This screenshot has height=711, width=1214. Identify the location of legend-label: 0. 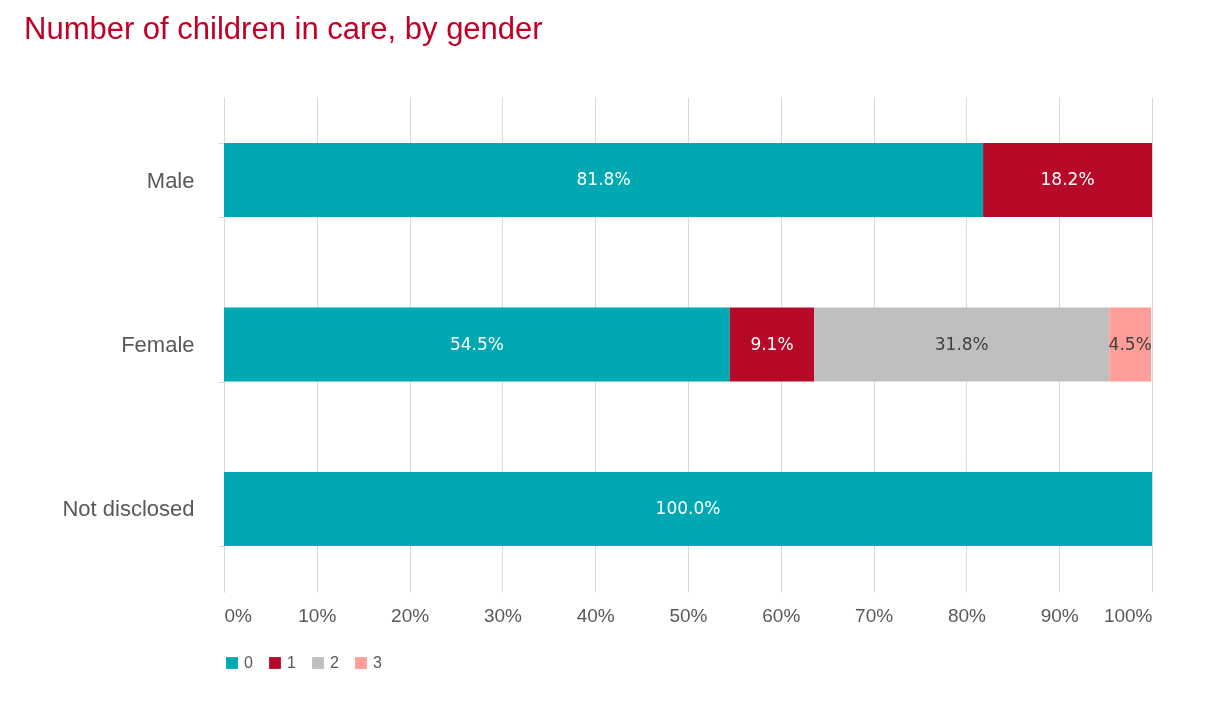
(248, 662).